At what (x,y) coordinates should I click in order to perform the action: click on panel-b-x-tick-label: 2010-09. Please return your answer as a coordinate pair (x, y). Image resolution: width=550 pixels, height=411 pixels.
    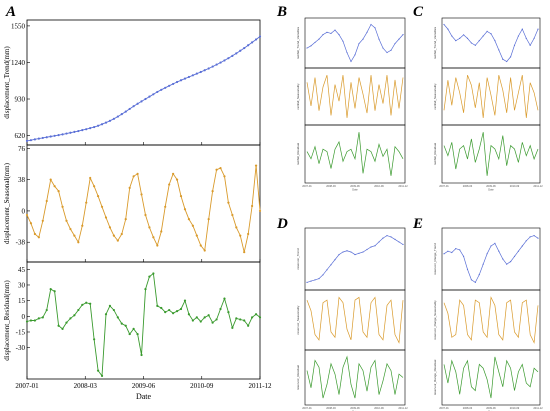
    Looking at the image, I should click on (379, 186).